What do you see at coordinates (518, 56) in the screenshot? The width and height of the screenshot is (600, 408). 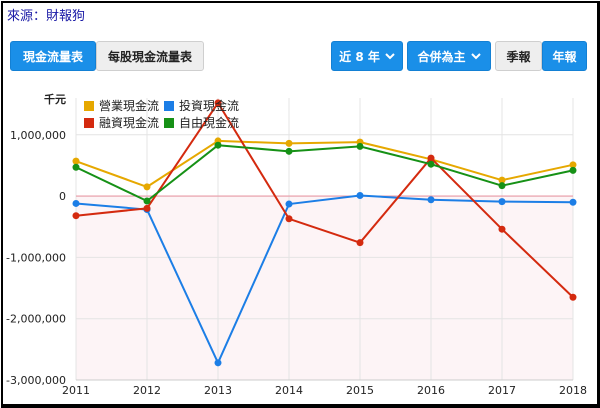 I see `quarterly-button: 季報` at bounding box center [518, 56].